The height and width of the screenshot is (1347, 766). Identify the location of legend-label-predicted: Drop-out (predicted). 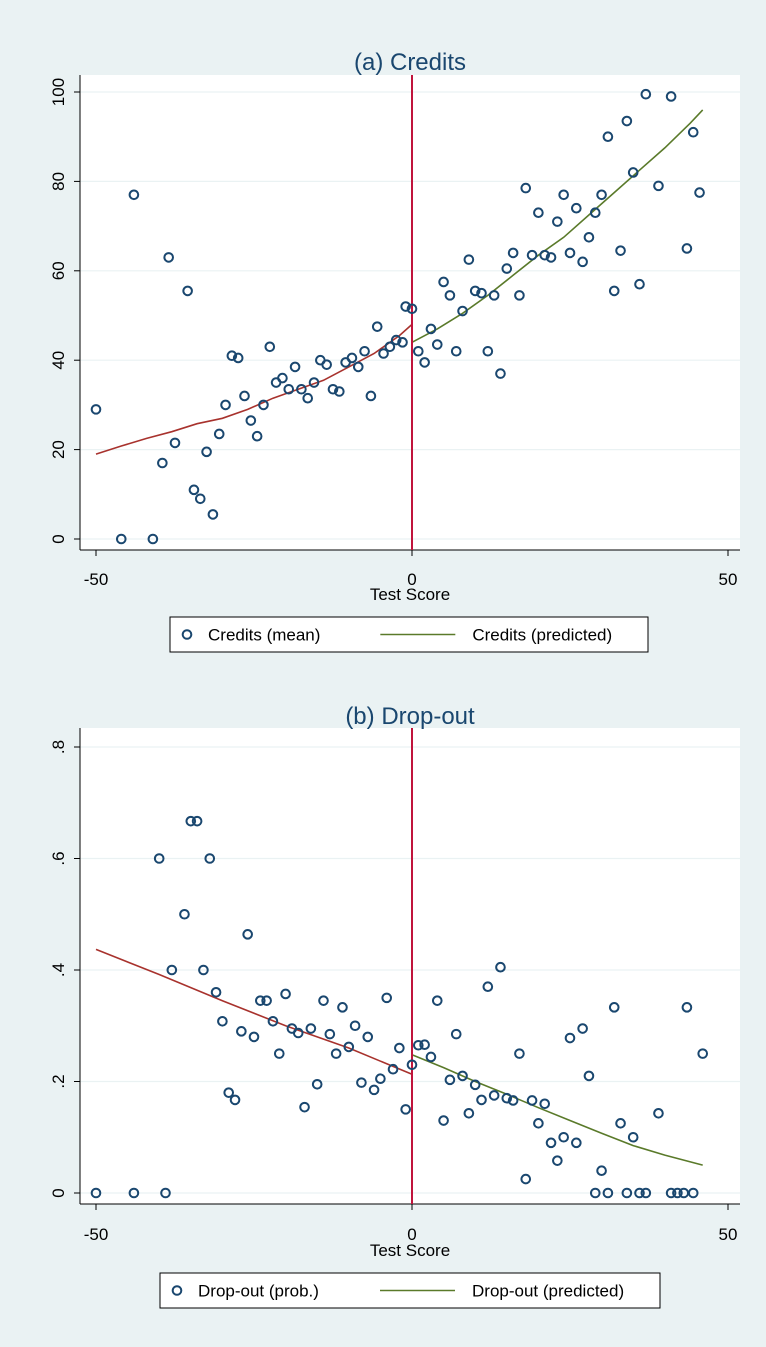
(548, 1291).